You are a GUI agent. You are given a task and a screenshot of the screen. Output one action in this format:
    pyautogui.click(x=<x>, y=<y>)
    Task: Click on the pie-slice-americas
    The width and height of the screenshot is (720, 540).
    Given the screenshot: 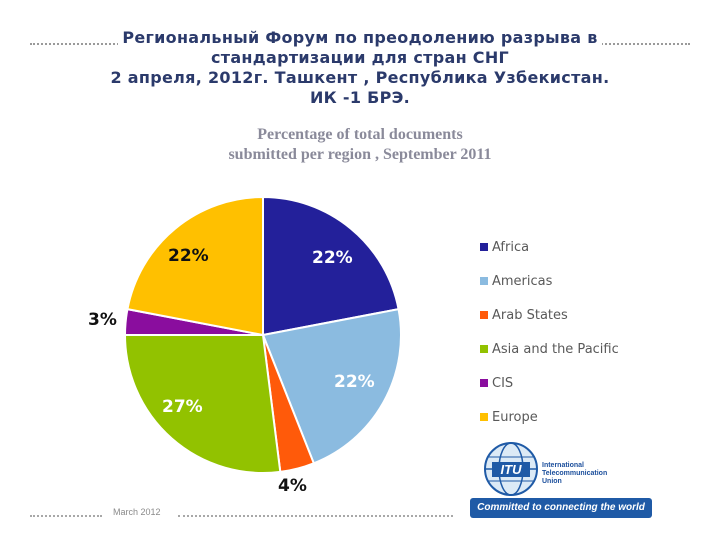 What is the action you would take?
    pyautogui.click(x=331, y=386)
    